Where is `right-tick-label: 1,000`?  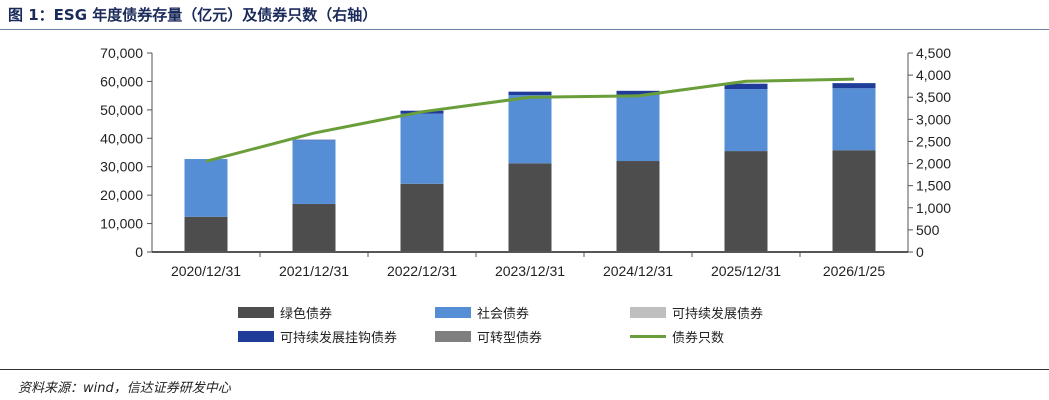 right-tick-label: 1,000 is located at coordinates (933, 208).